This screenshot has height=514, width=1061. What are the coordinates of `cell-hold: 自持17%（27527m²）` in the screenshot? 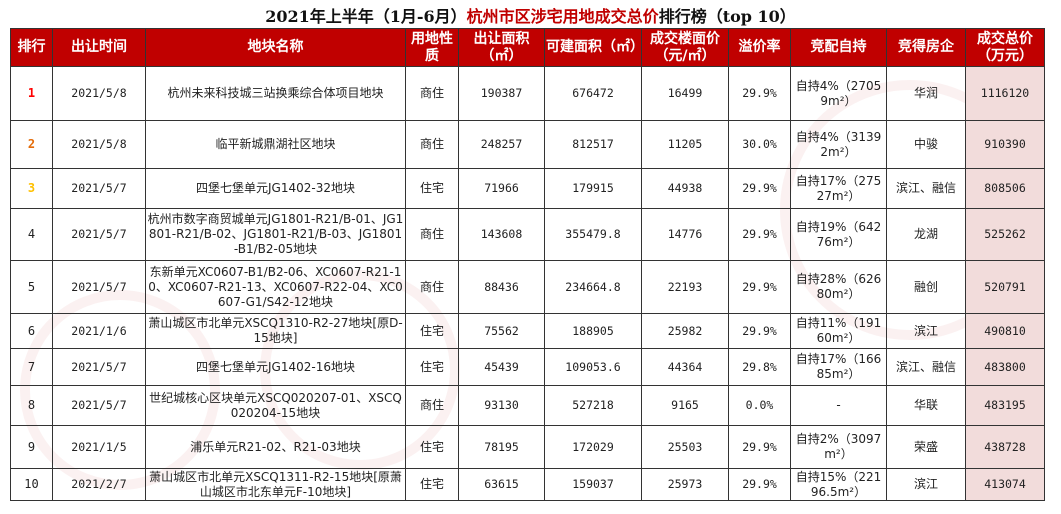 It's located at (838, 188).